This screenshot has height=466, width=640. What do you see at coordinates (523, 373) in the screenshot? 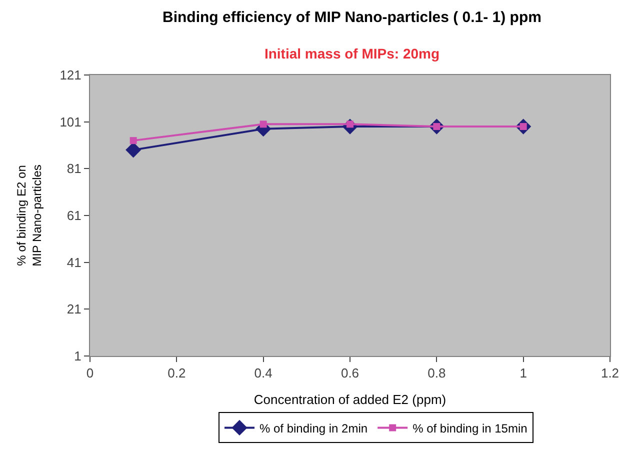
I see `x-tick-label: 1` at bounding box center [523, 373].